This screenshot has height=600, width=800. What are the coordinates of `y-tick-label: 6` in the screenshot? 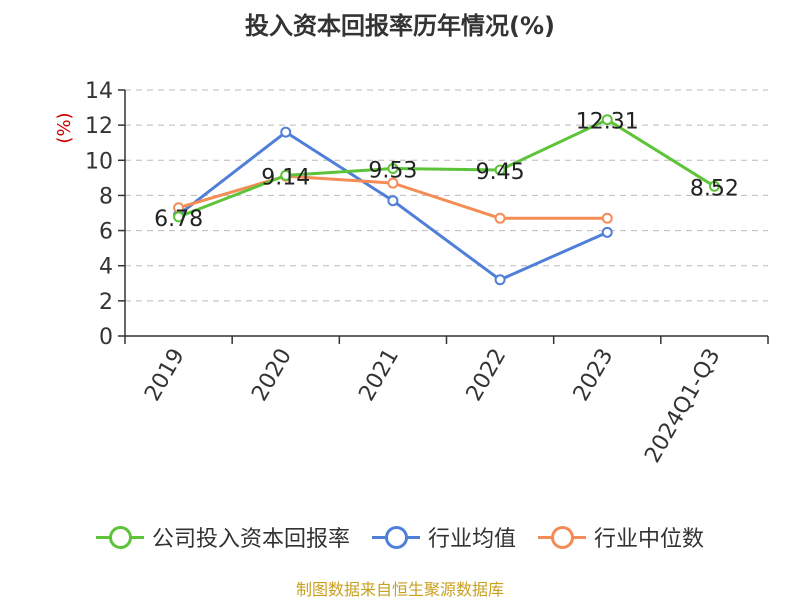 It's located at (106, 232).